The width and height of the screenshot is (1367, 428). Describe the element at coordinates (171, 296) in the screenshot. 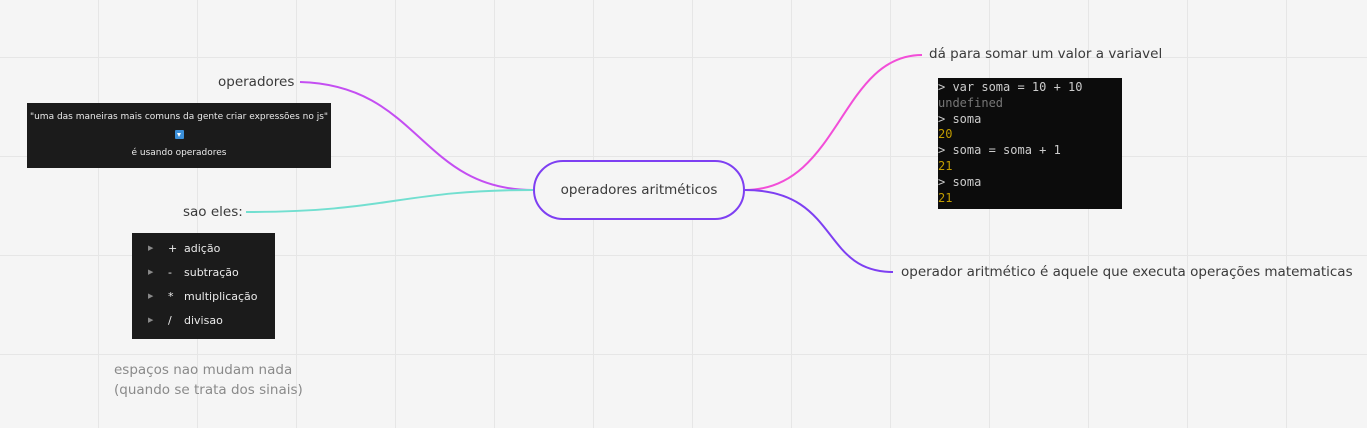

I see `operator-symbol: *` at that location.